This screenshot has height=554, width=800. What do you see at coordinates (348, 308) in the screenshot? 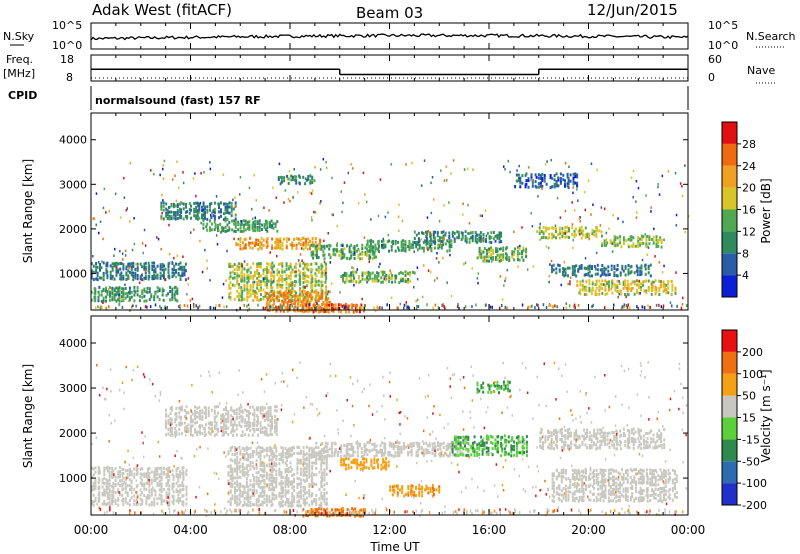
I see `band7-cell` at bounding box center [348, 308].